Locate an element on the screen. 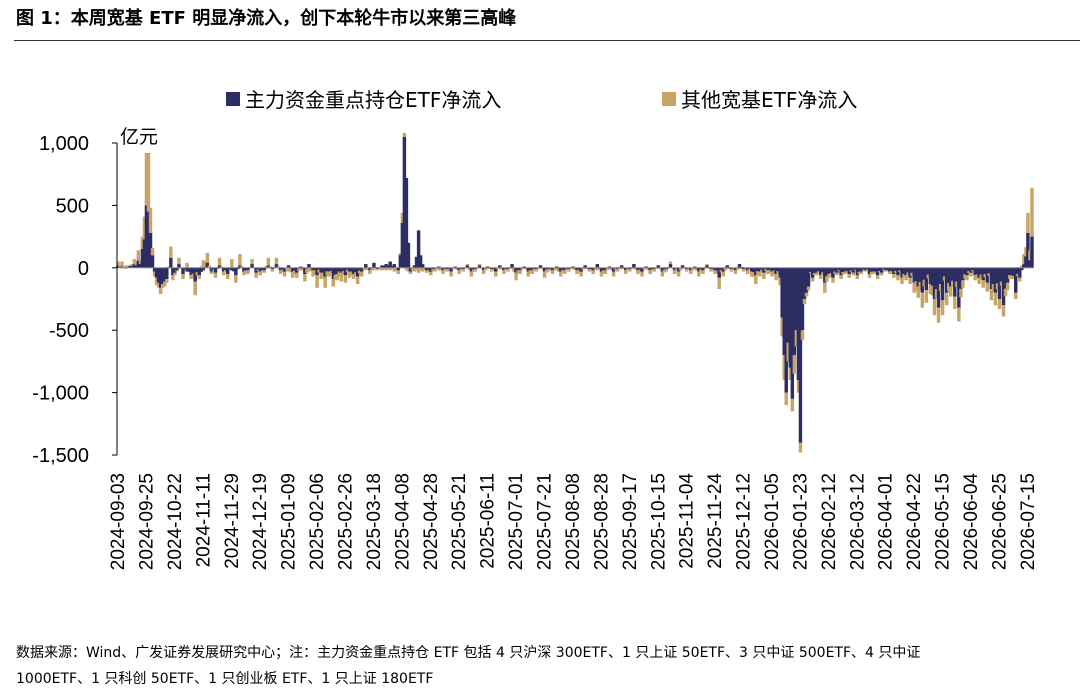  x-tick-label: 2025-11-24 is located at coordinates (715, 521).